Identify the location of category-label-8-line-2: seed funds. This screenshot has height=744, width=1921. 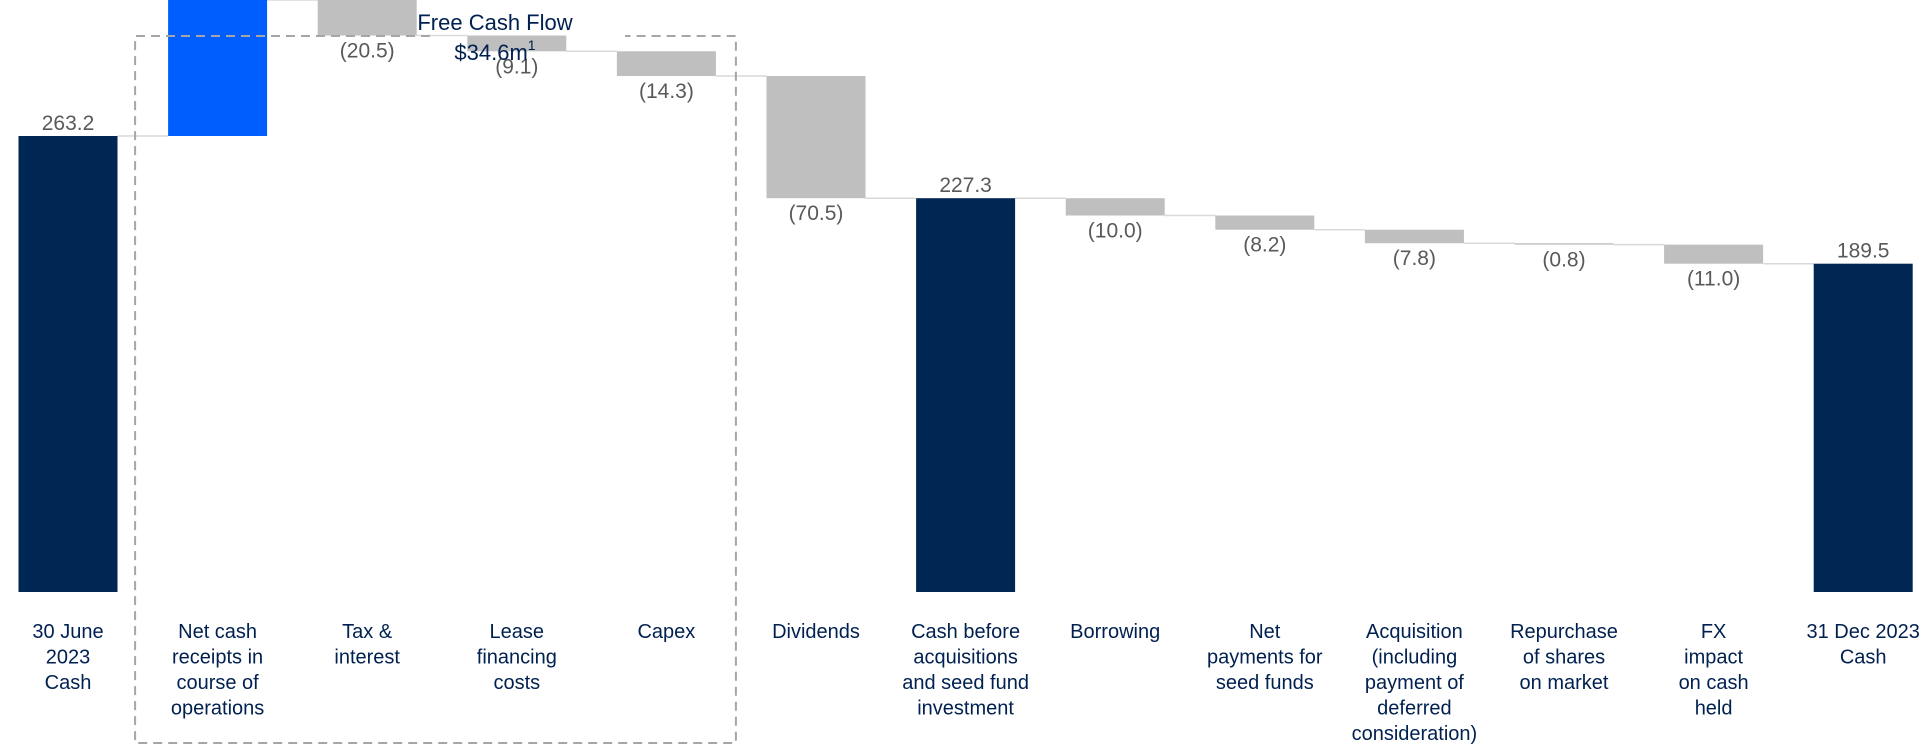
(1265, 683).